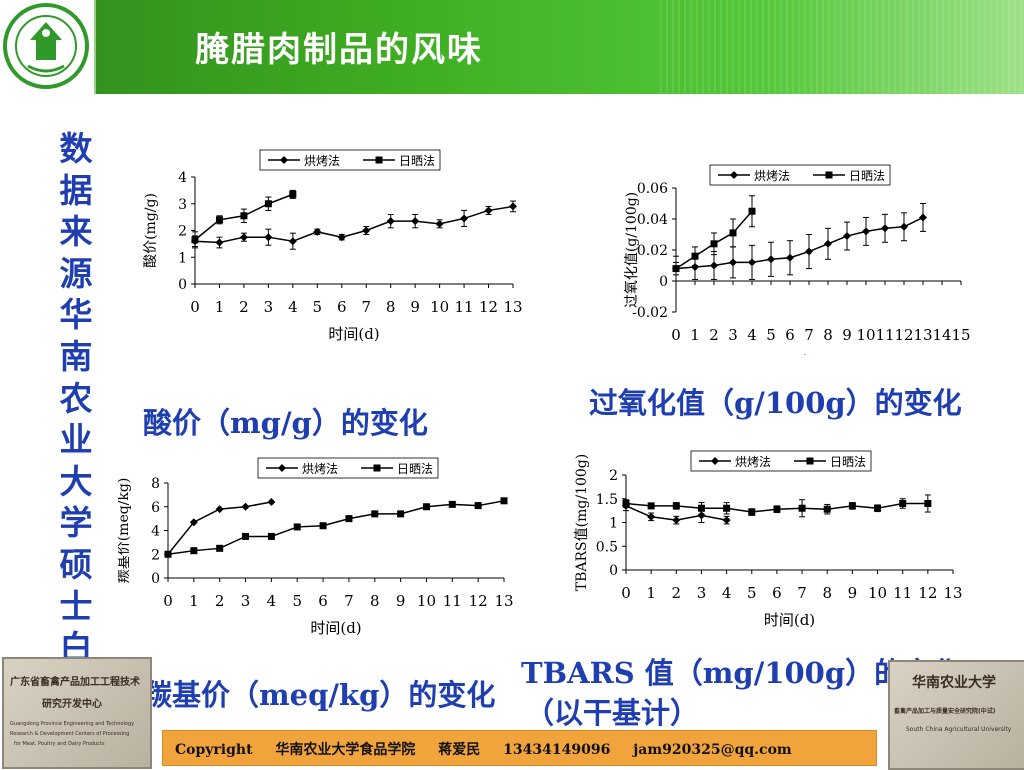 The width and height of the screenshot is (1024, 770). What do you see at coordinates (246, 601) in the screenshot?
I see `carbonyl-x-tick-label: 3` at bounding box center [246, 601].